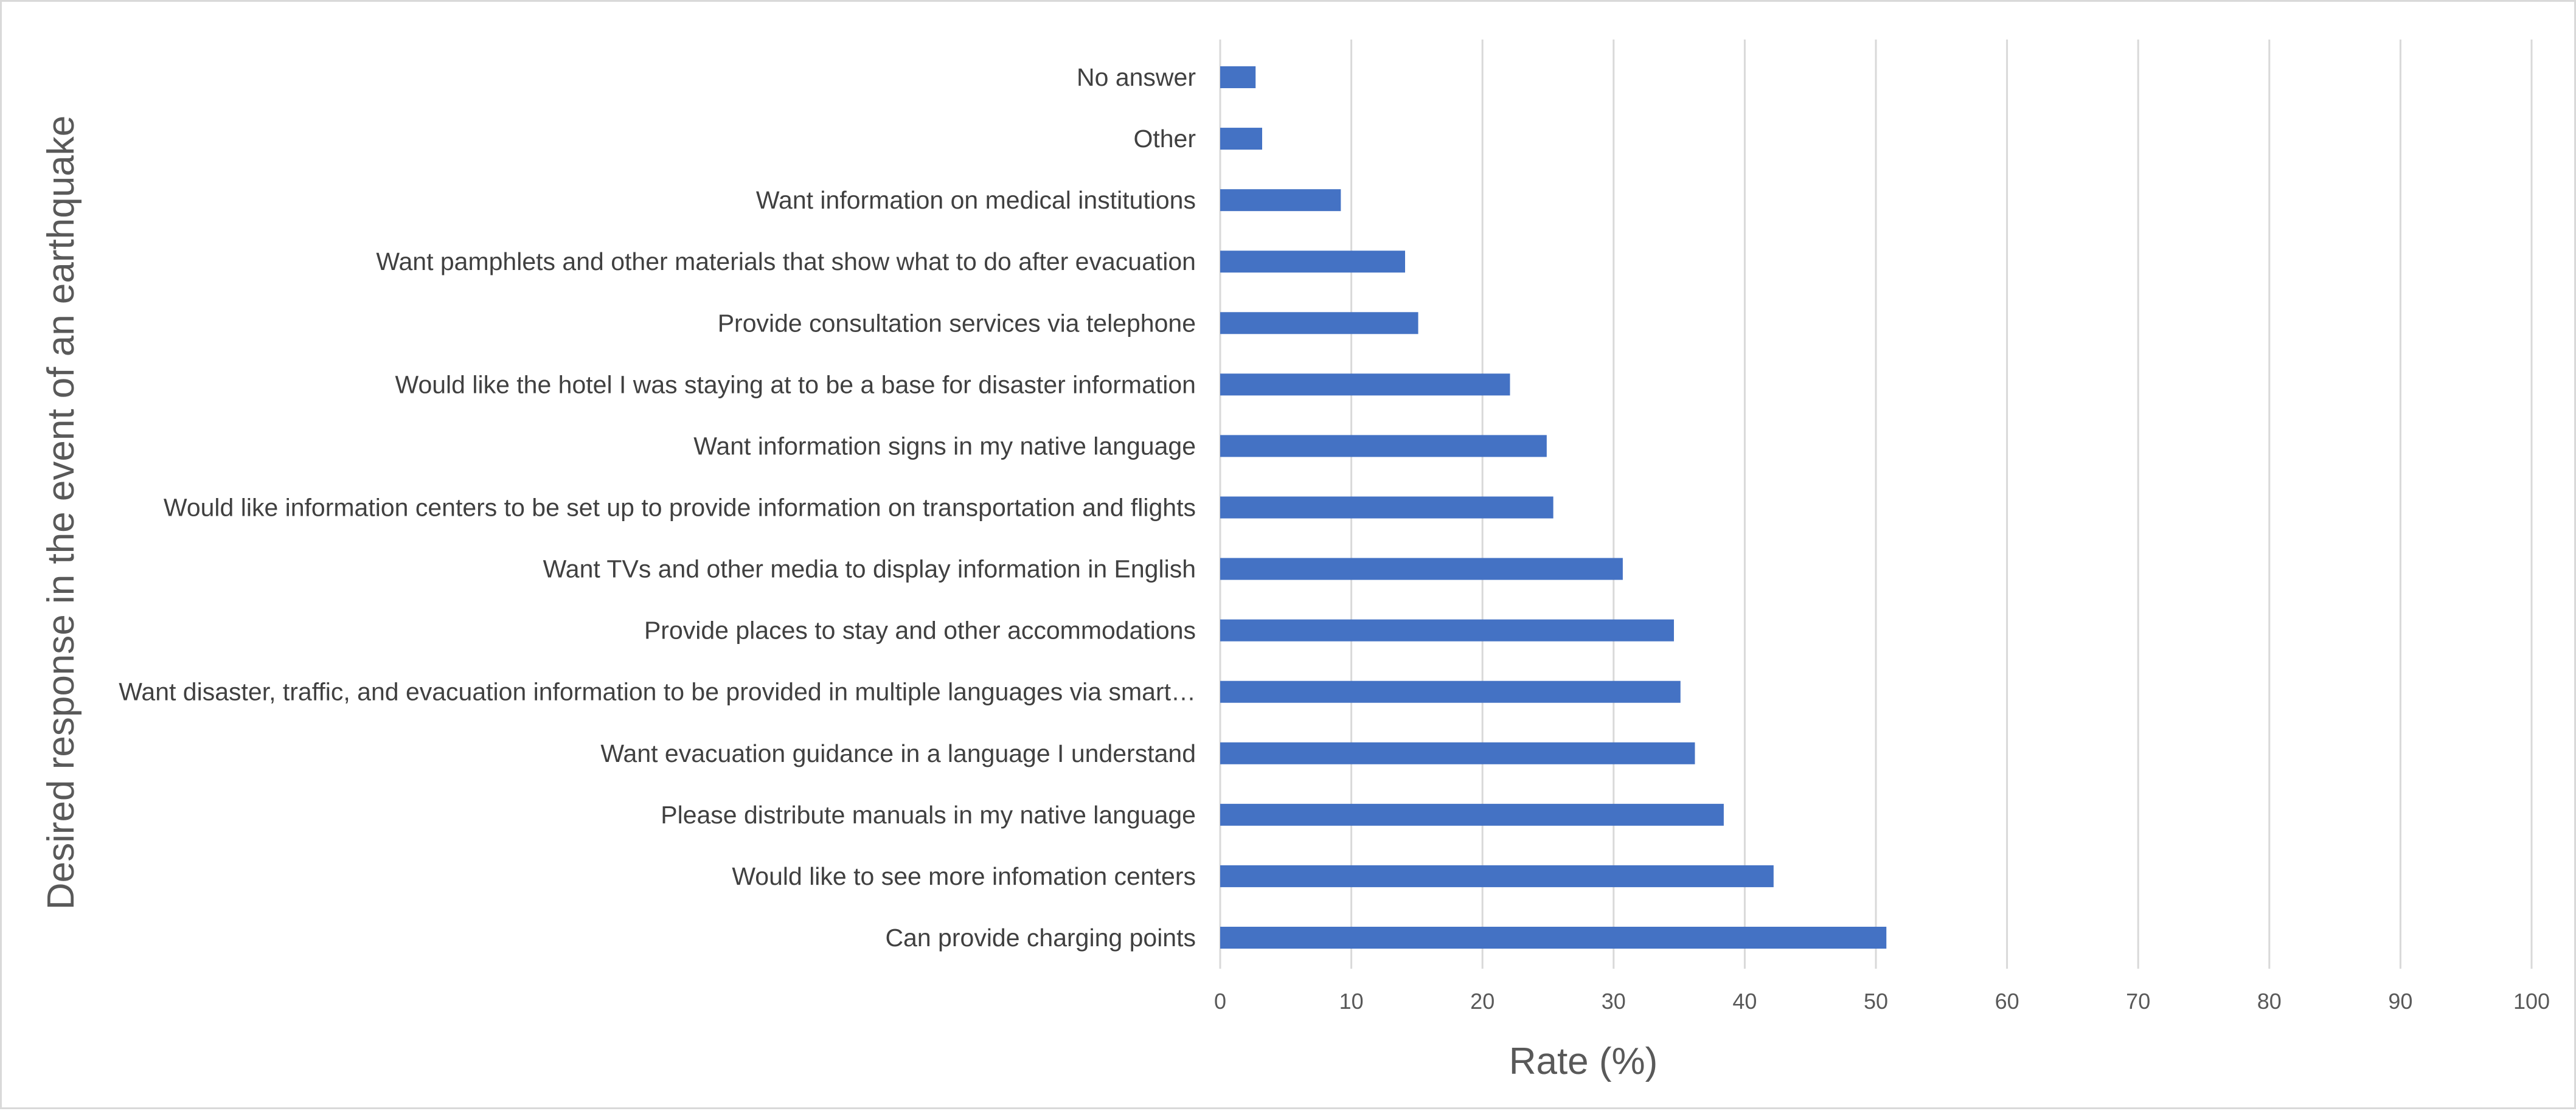 This screenshot has width=2576, height=1111. What do you see at coordinates (1164, 139) in the screenshot?
I see `category-label-13: Other` at bounding box center [1164, 139].